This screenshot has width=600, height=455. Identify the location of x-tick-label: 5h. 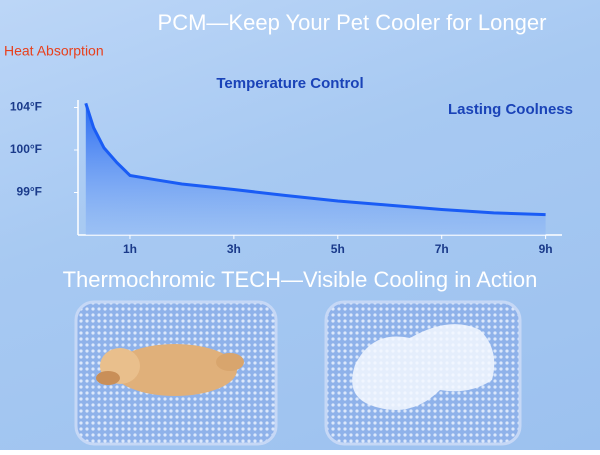
(338, 249).